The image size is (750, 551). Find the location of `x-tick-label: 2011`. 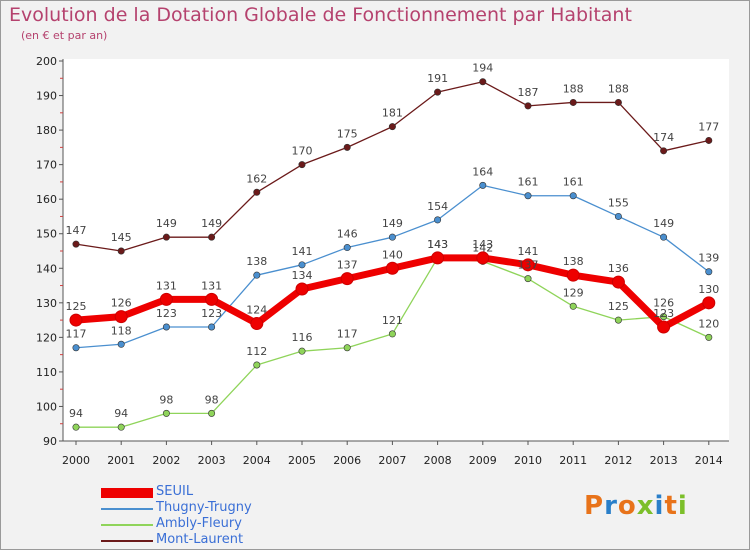

x-tick-label: 2011 is located at coordinates (573, 460).